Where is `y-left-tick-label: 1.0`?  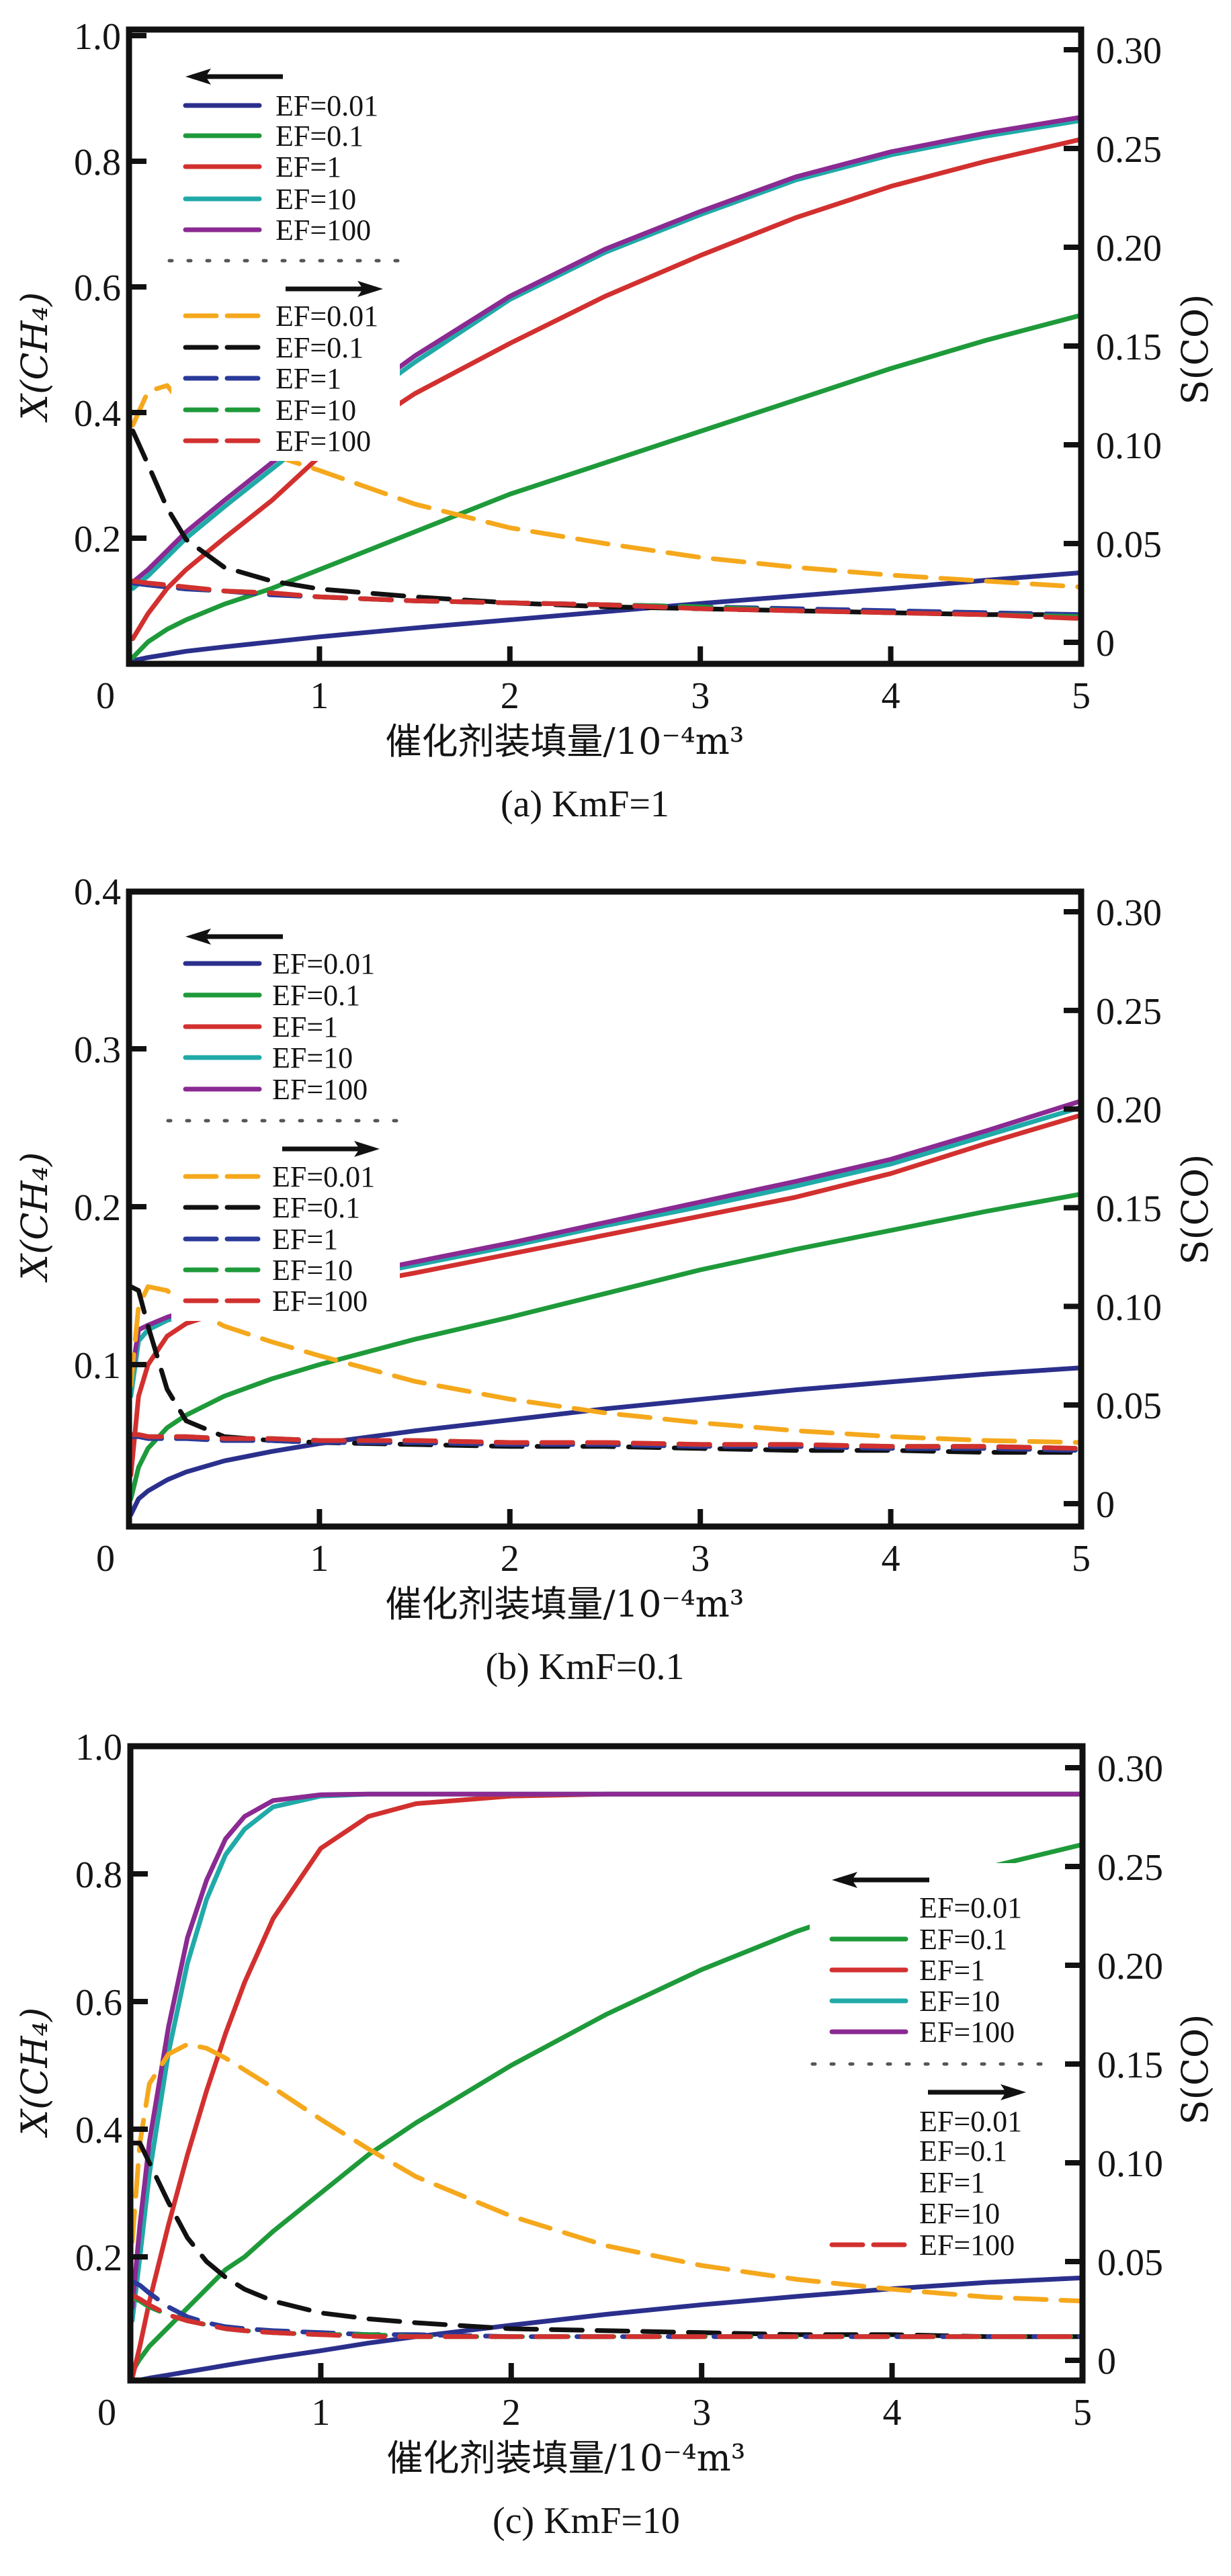
y-left-tick-label: 1.0 is located at coordinates (99, 1747).